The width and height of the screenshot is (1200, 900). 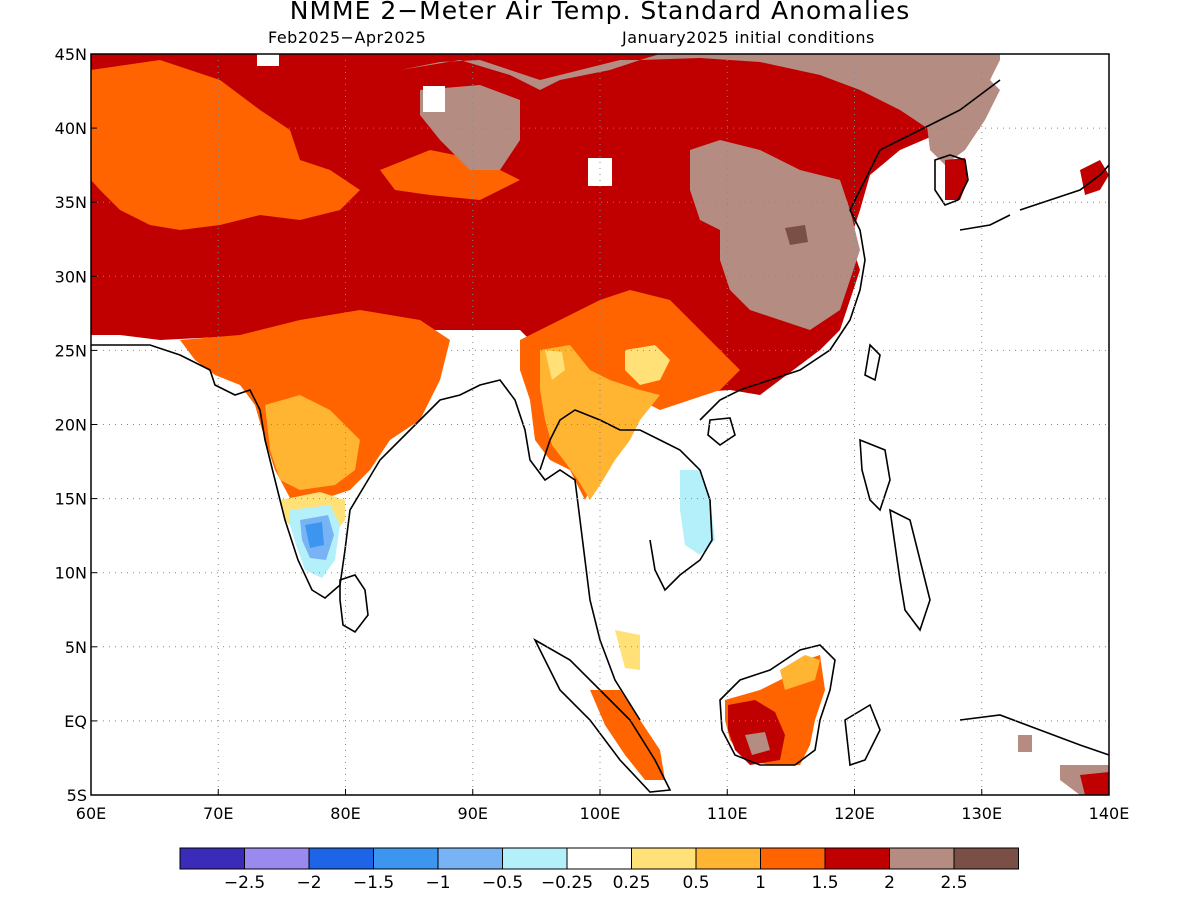 I want to click on anomaly-region-yellow-malaya, so click(x=627, y=650).